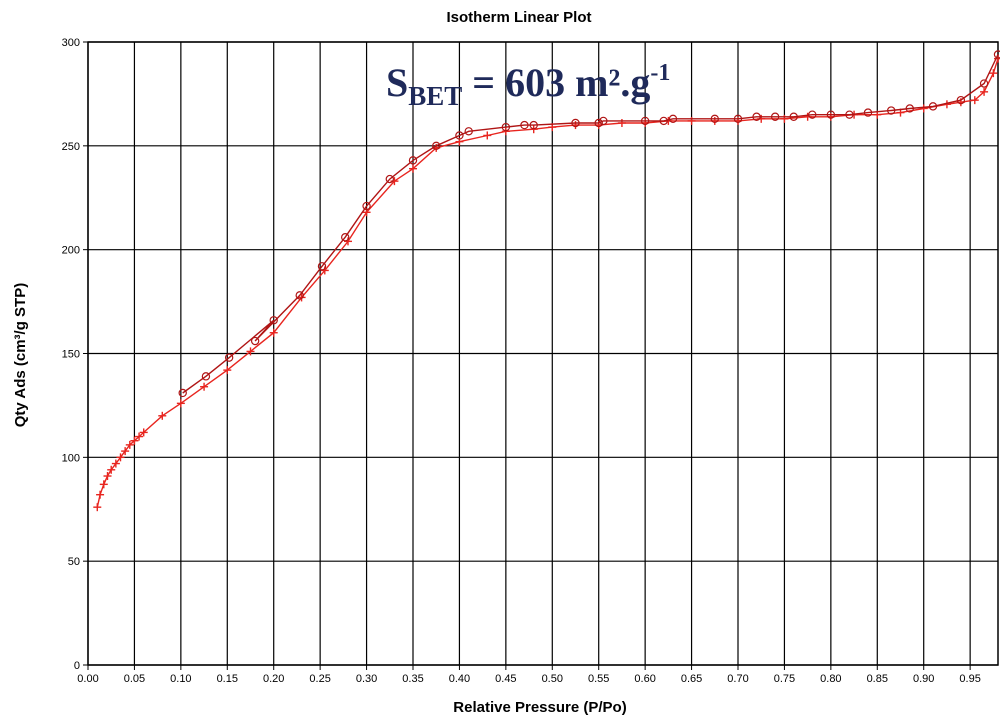 The height and width of the screenshot is (719, 1000). Describe the element at coordinates (71, 458) in the screenshot. I see `y-tick-label: 100` at that location.